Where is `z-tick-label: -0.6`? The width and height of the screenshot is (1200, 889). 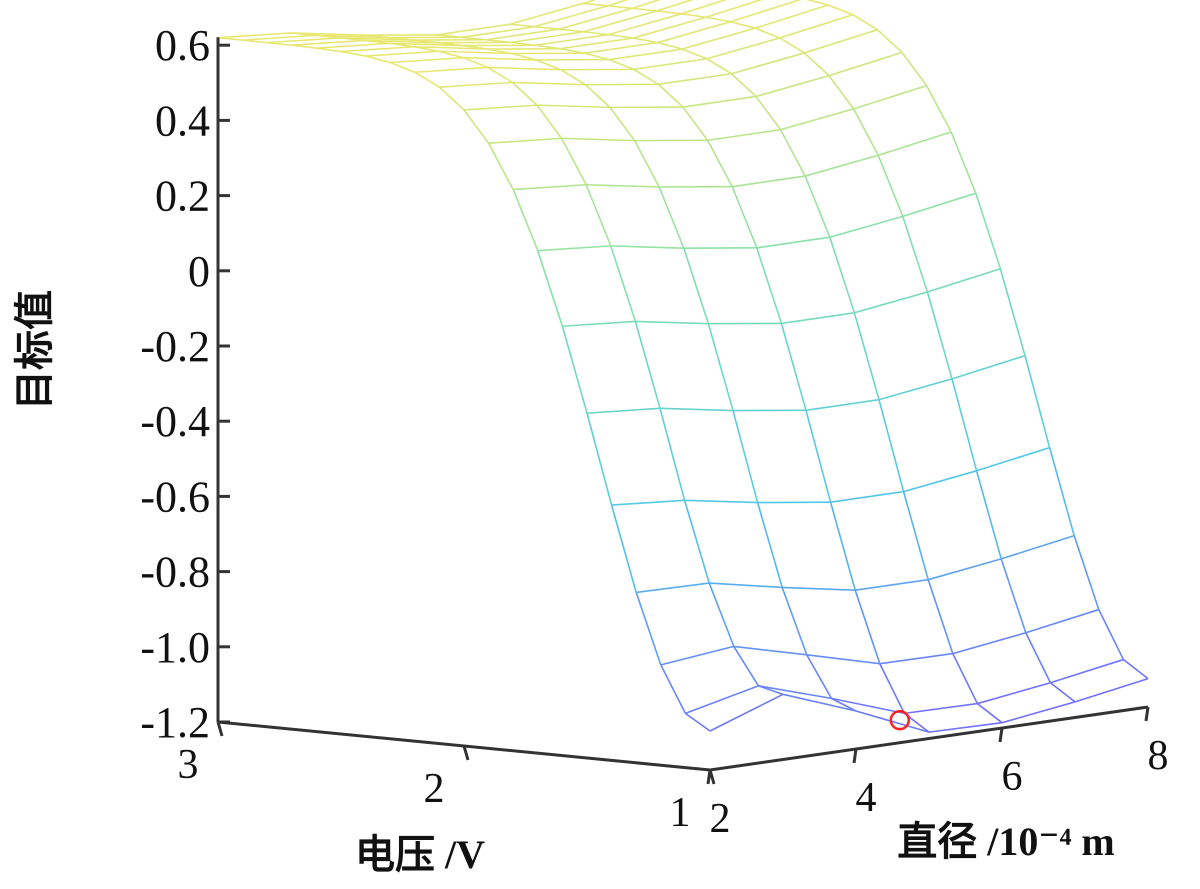
z-tick-label: -0.6 is located at coordinates (175, 496).